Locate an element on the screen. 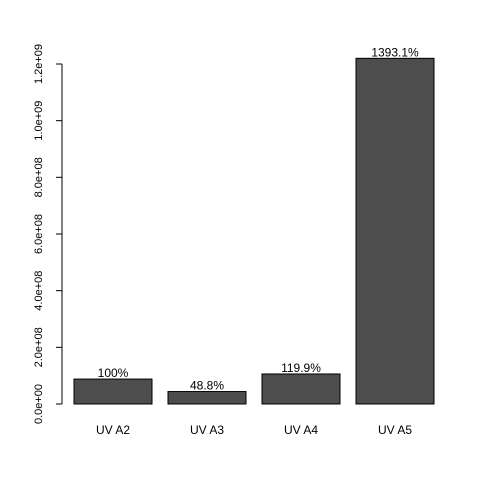 The height and width of the screenshot is (480, 480). y-tick-label: 4.0e+08 is located at coordinates (39, 291).